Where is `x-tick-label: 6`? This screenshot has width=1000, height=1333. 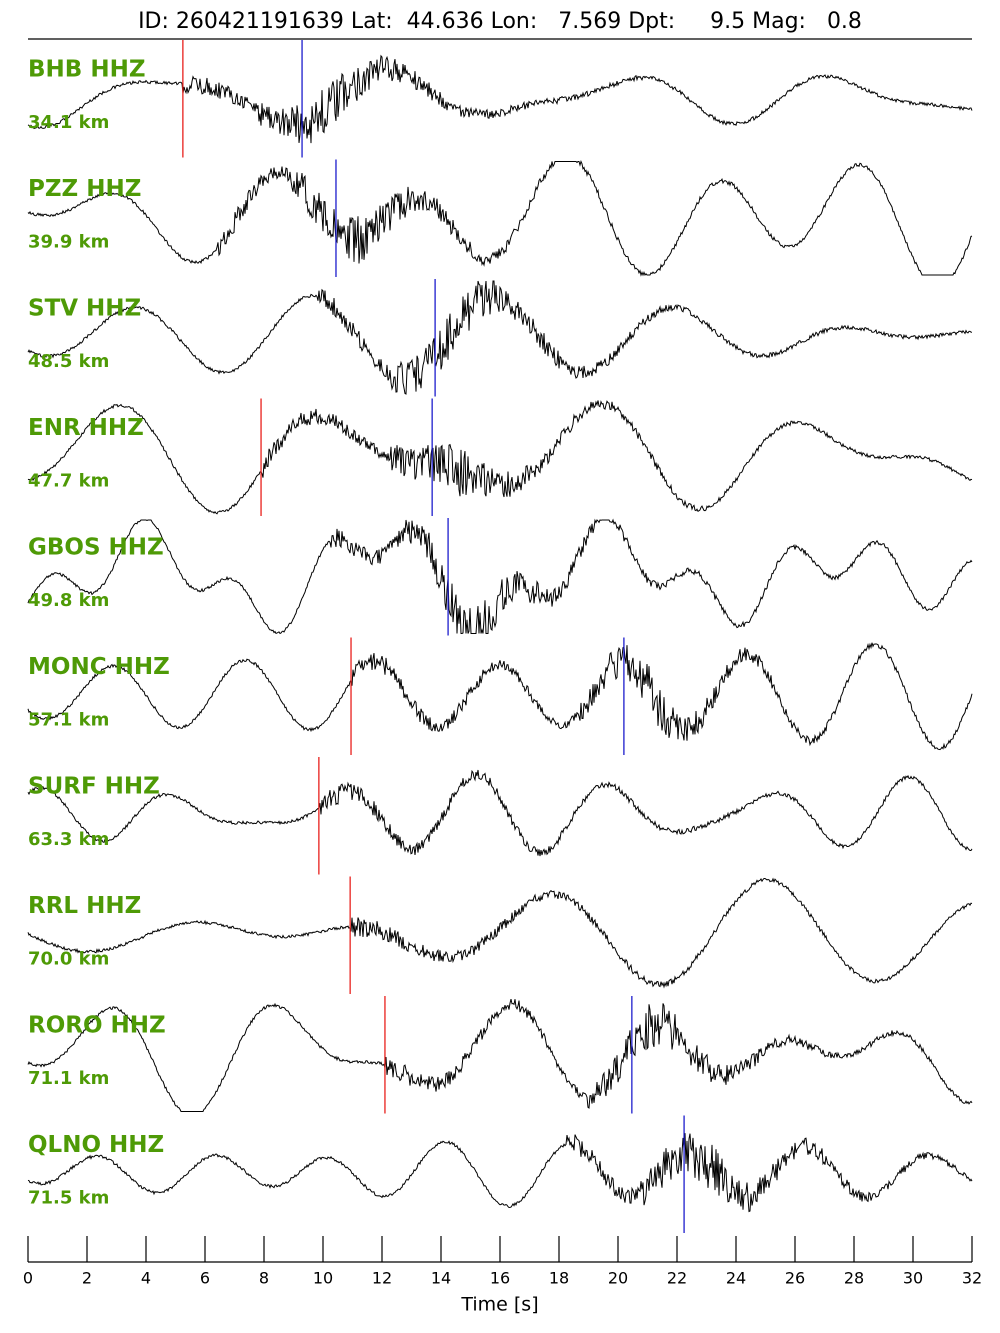
x-tick-label: 6 is located at coordinates (205, 1278).